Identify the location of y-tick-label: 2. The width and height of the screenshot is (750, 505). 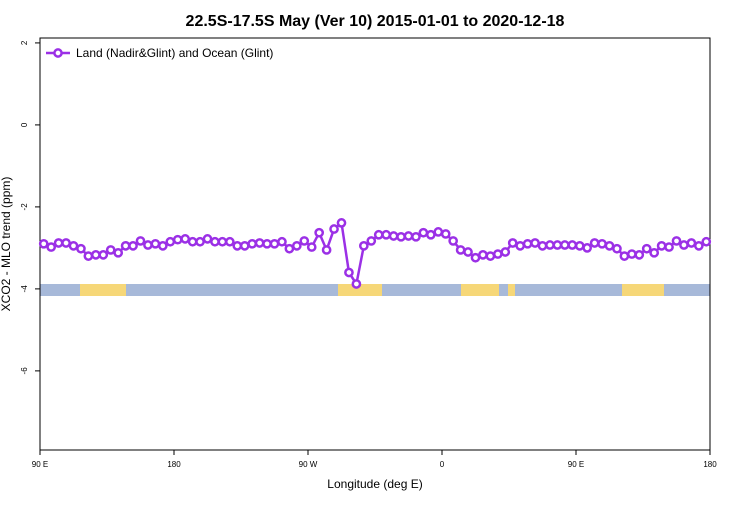
(24, 42).